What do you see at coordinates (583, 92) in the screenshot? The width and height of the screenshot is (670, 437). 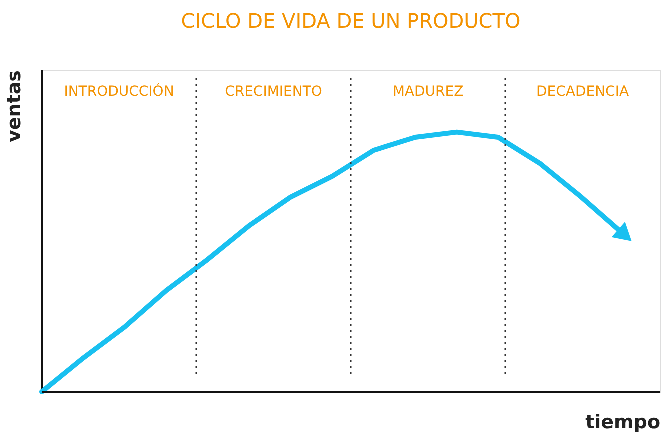 I see `text: DECADENCIA` at bounding box center [583, 92].